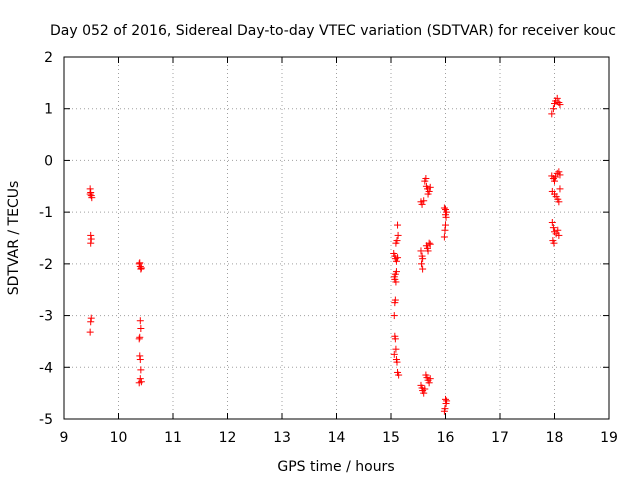  Describe the element at coordinates (46, 317) in the screenshot. I see `y-tick-label: -3` at that location.